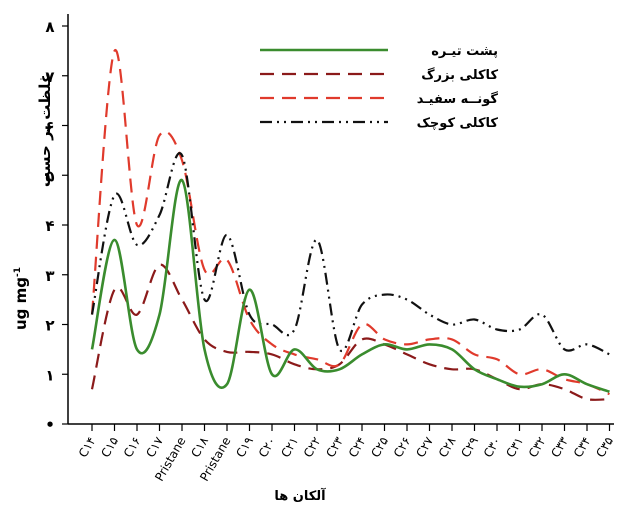 Image resolution: width=624 pixels, height=507 pixels. Describe the element at coordinates (464, 51) in the screenshot. I see `legend-label: پشت تیـره` at that location.